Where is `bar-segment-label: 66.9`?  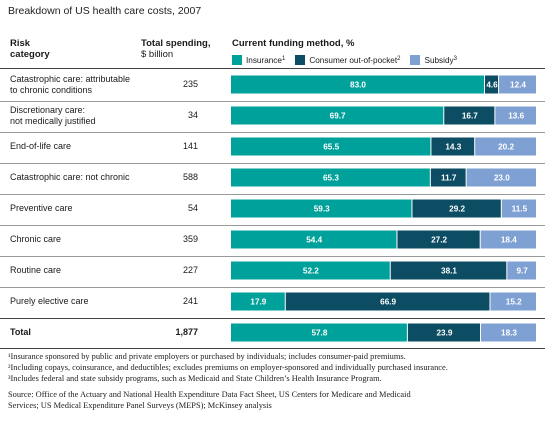
bar-segment-label: 66.9 is located at coordinates (388, 302).